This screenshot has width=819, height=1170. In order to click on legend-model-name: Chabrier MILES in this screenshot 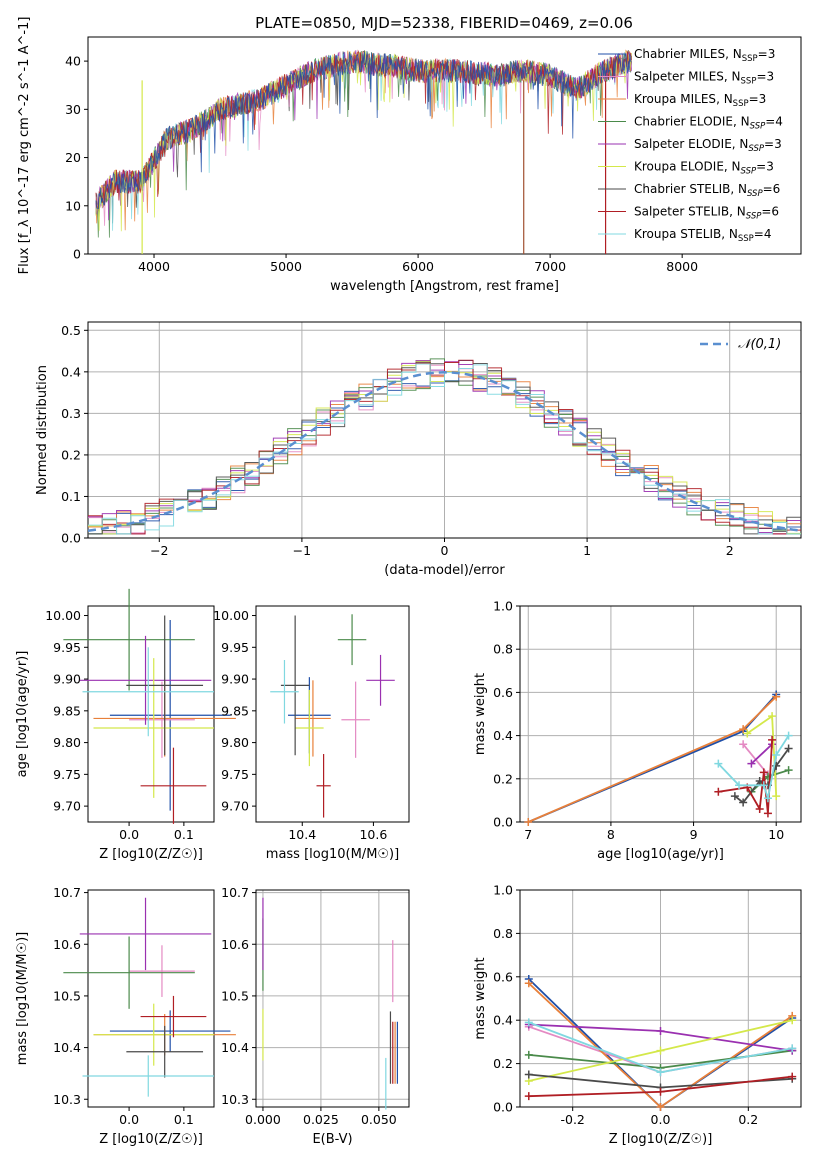, I will do `click(679, 54)`.